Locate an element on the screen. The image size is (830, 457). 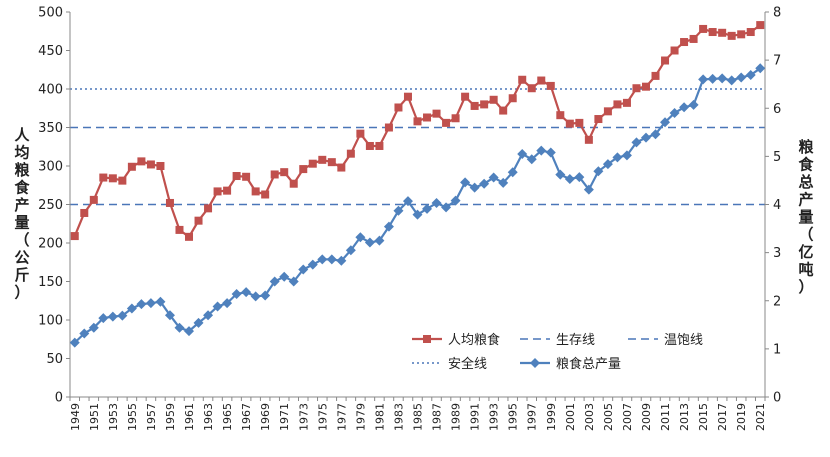
x-tick-label: 1983 is located at coordinates (398, 417).